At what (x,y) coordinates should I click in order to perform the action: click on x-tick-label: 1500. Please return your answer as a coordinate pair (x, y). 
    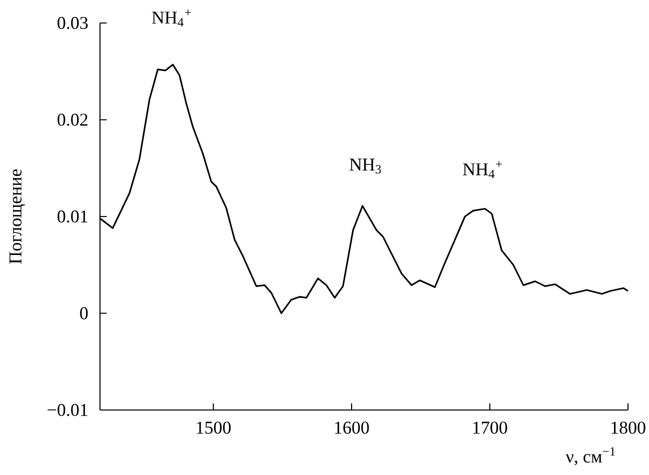
    Looking at the image, I should click on (213, 428).